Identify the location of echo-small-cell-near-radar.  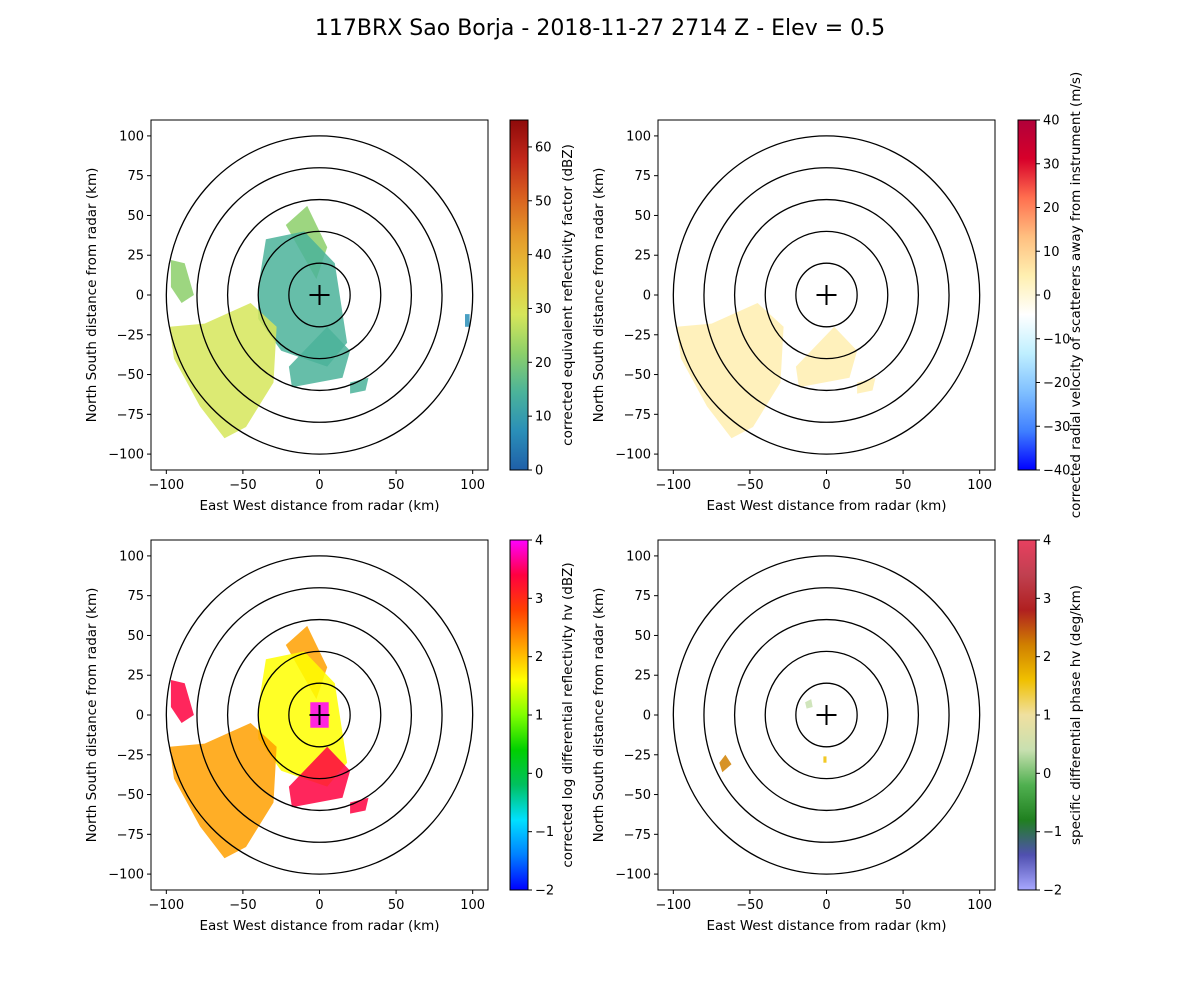
(809, 704).